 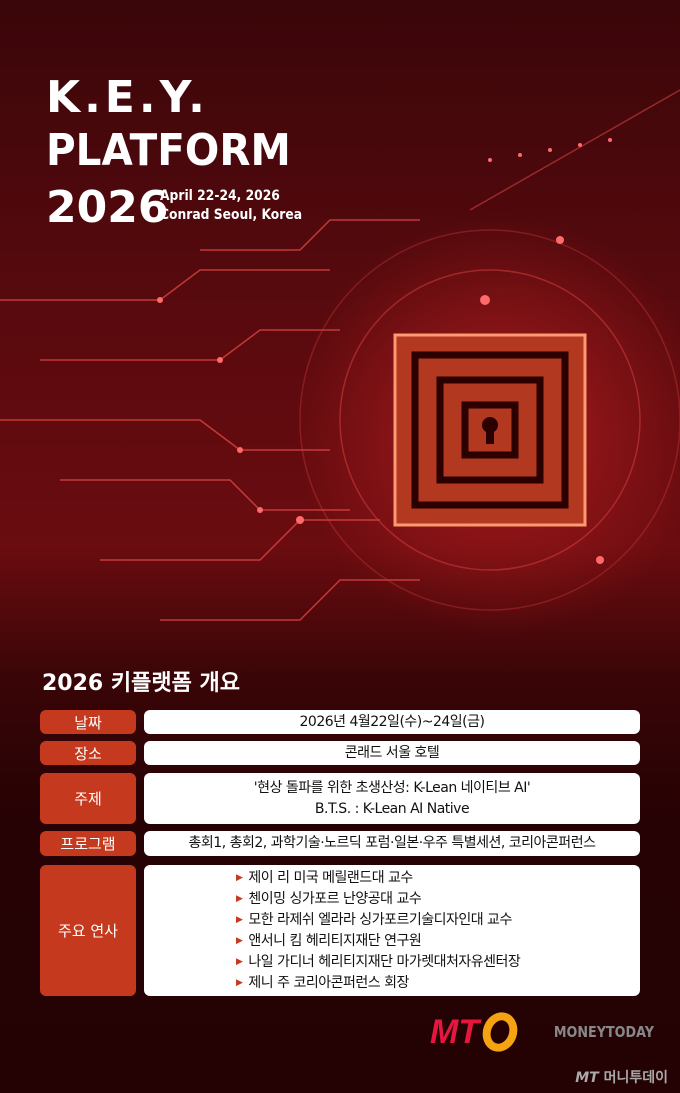 I want to click on row-date: 날짜 2026년 4월22일(수)~24일(금), so click(x=340, y=722).